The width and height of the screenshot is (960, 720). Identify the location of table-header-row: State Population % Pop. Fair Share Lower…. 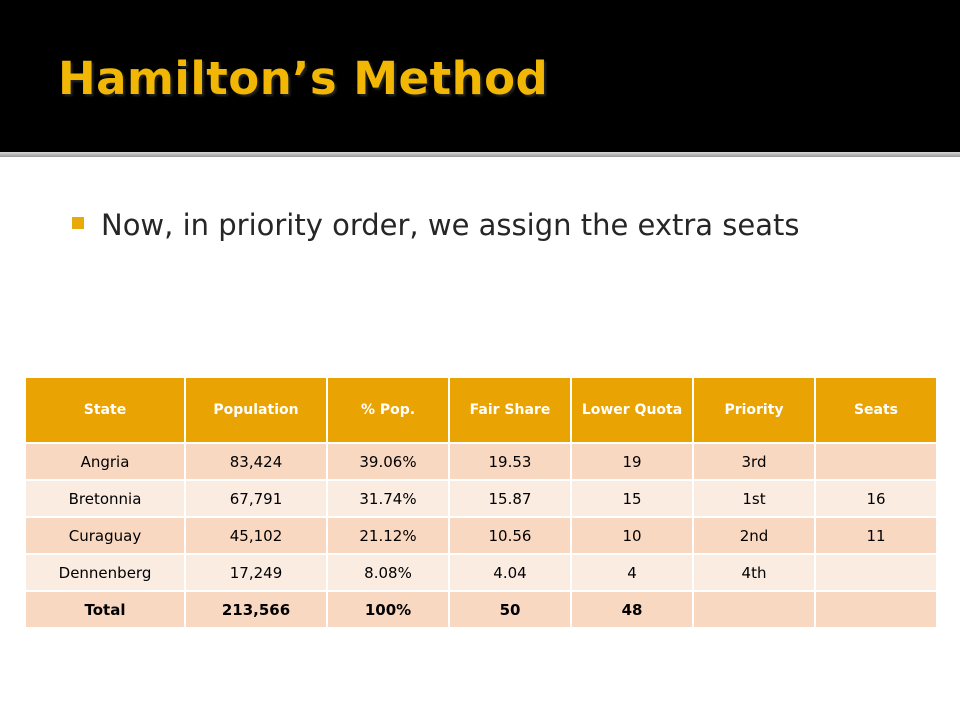
(481, 410).